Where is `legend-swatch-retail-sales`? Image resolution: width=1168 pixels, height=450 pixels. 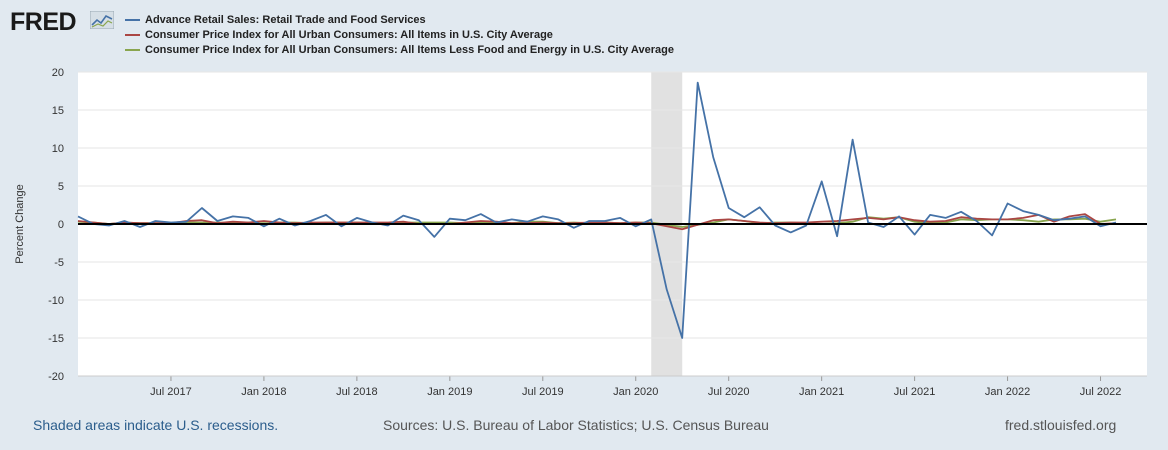
legend-swatch-retail-sales is located at coordinates (132, 19).